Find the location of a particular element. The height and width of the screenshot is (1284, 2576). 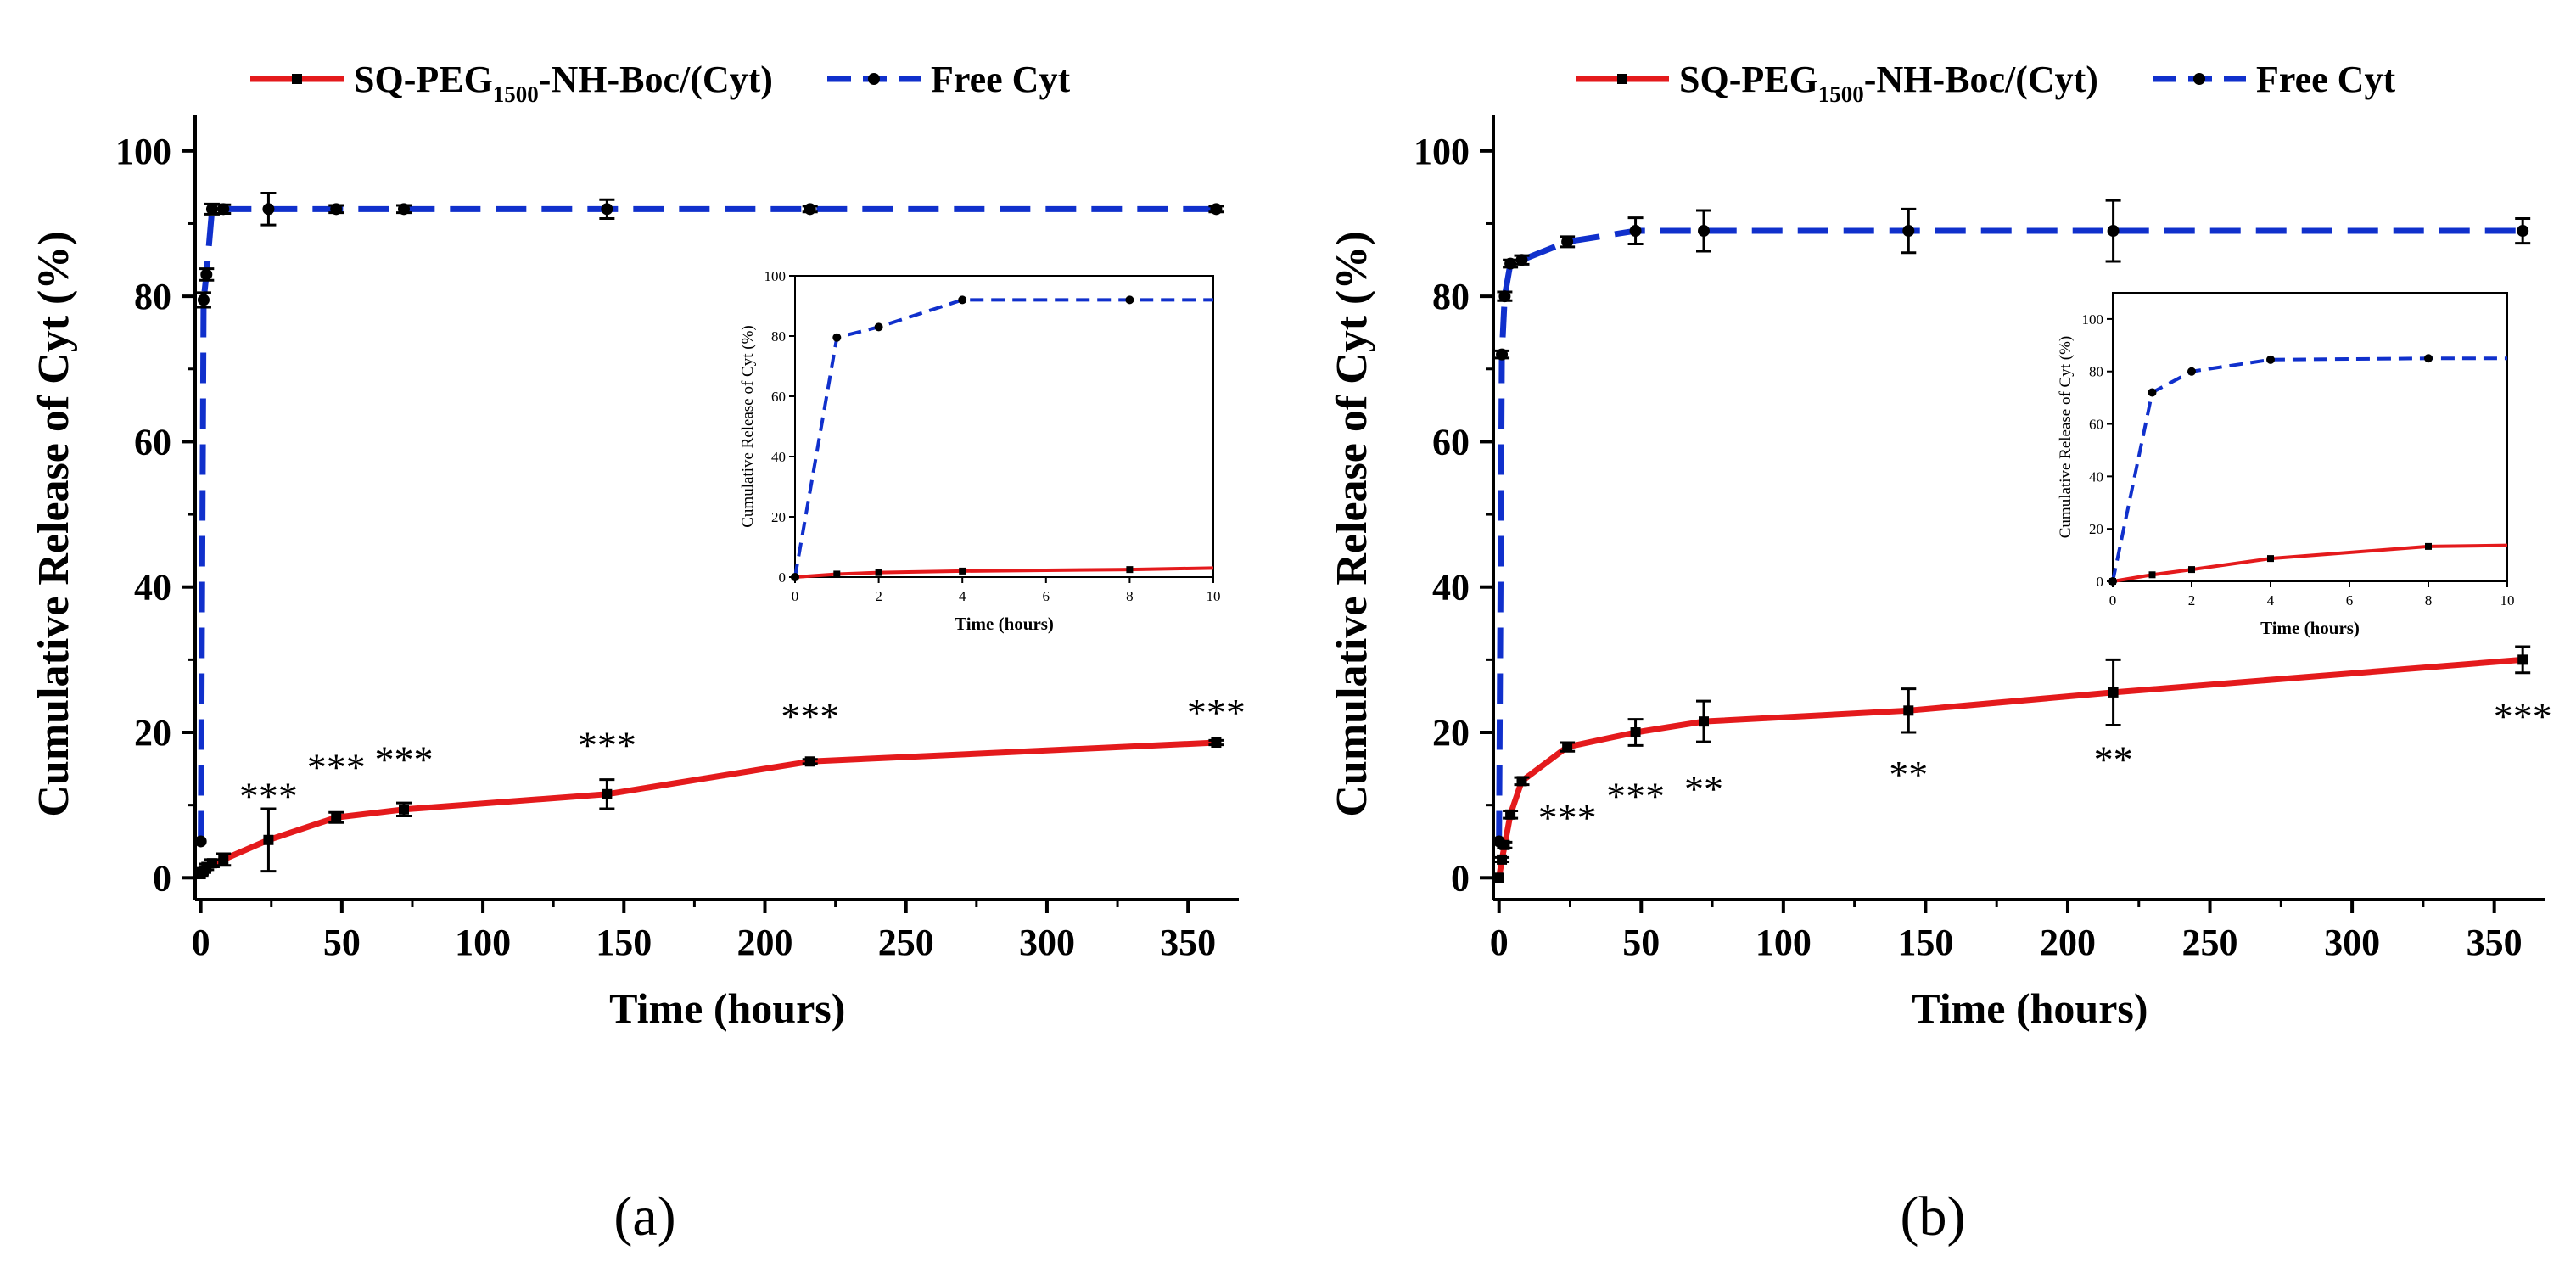

inset-y-tick-label: 60 is located at coordinates (779, 397).